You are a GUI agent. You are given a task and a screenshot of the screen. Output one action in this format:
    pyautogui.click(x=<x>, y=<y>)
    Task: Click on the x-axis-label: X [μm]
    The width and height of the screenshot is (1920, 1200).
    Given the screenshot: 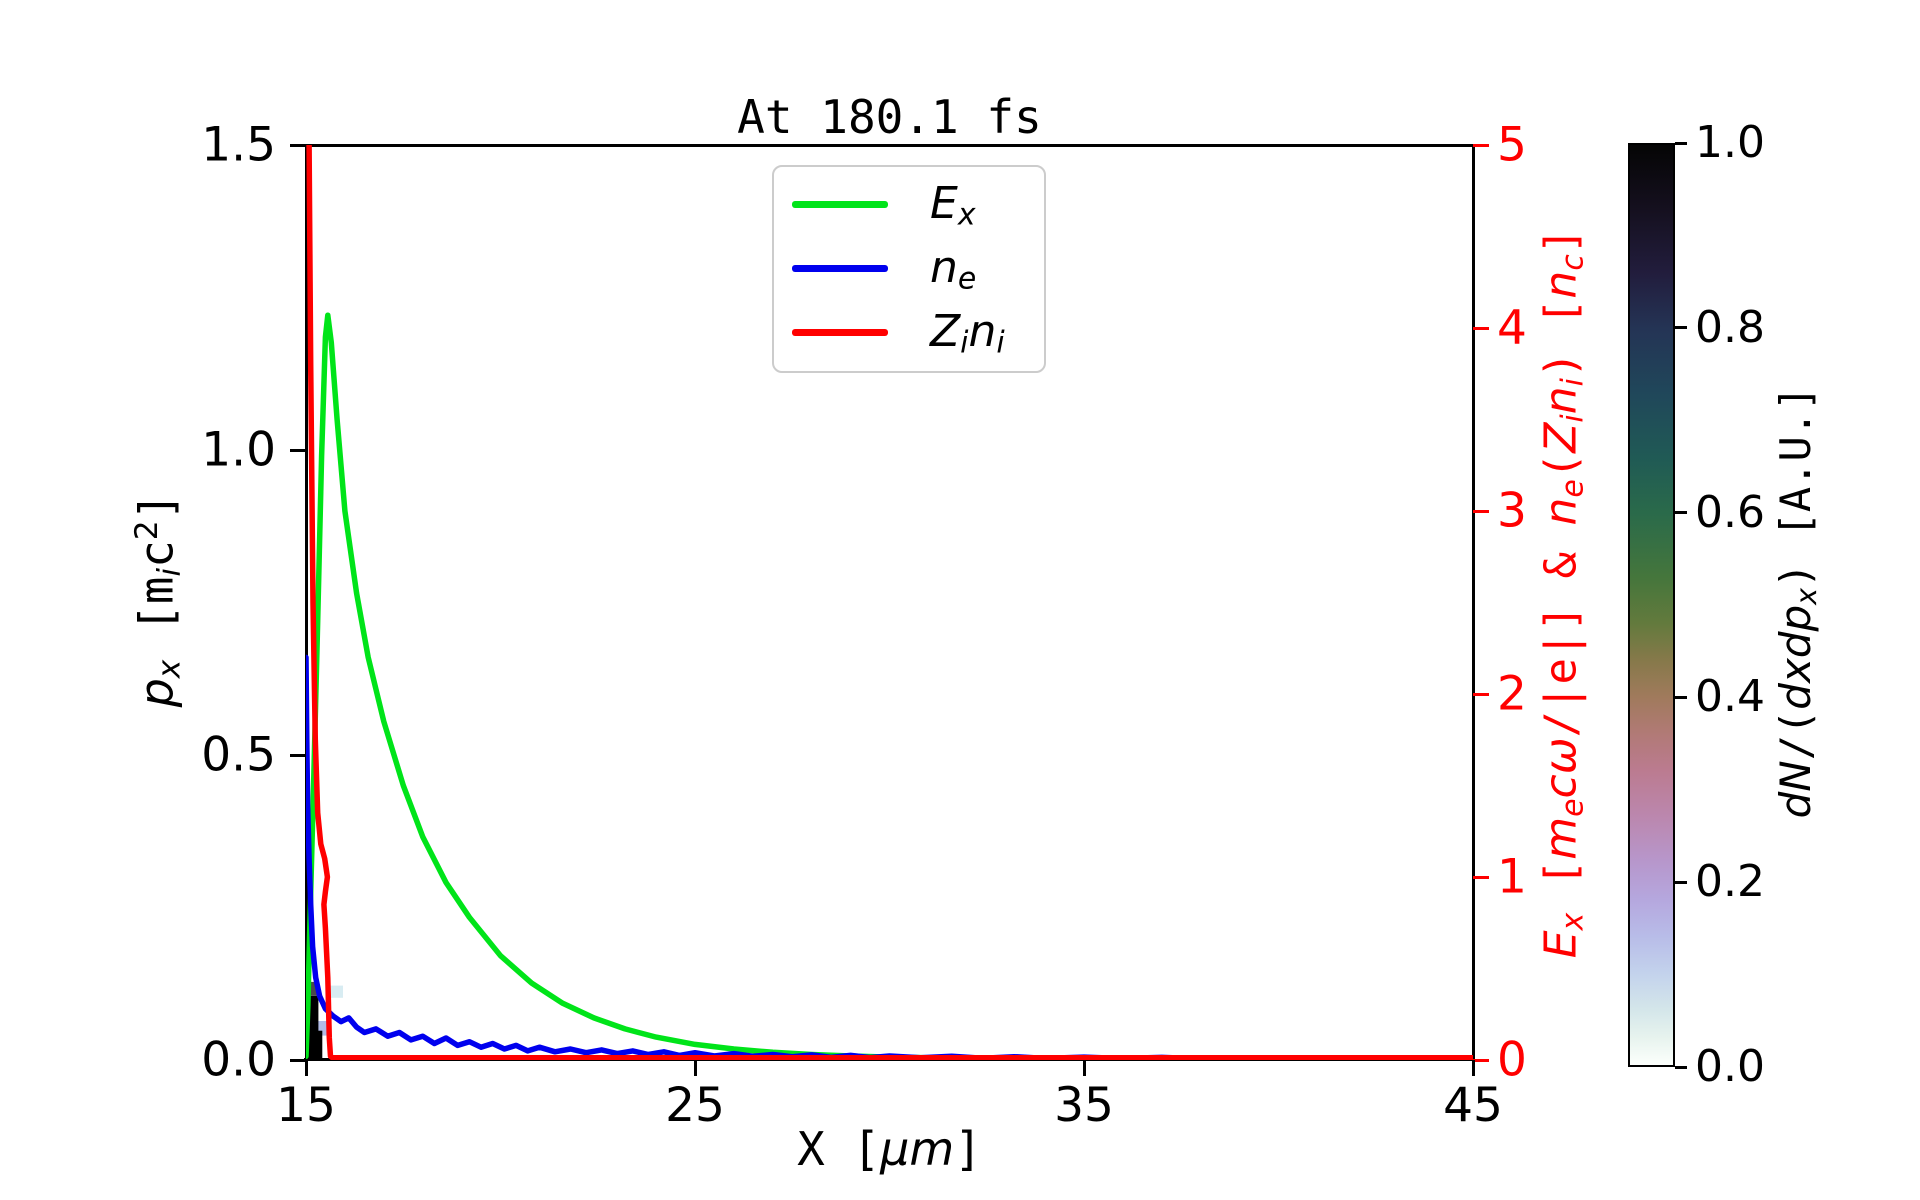 What is the action you would take?
    pyautogui.click(x=889, y=1149)
    